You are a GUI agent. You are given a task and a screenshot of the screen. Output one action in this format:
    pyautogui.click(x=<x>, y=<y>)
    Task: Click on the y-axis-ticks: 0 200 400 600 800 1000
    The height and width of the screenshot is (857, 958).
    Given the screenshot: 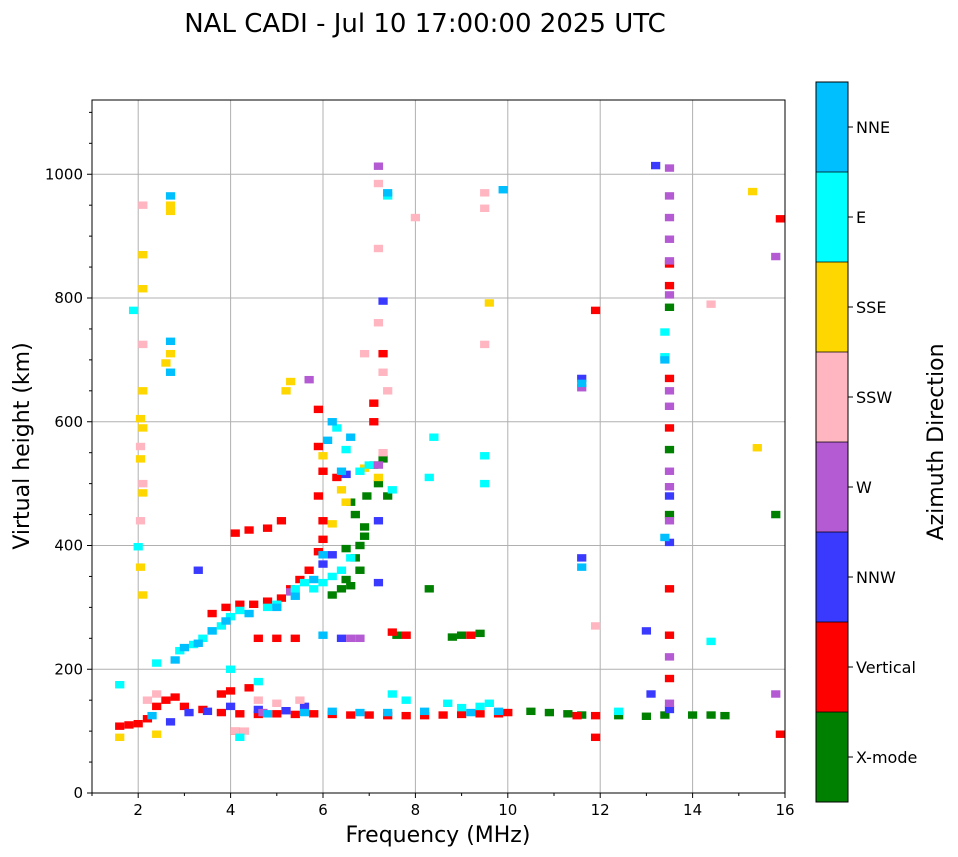 What is the action you would take?
    pyautogui.click(x=68, y=456)
    